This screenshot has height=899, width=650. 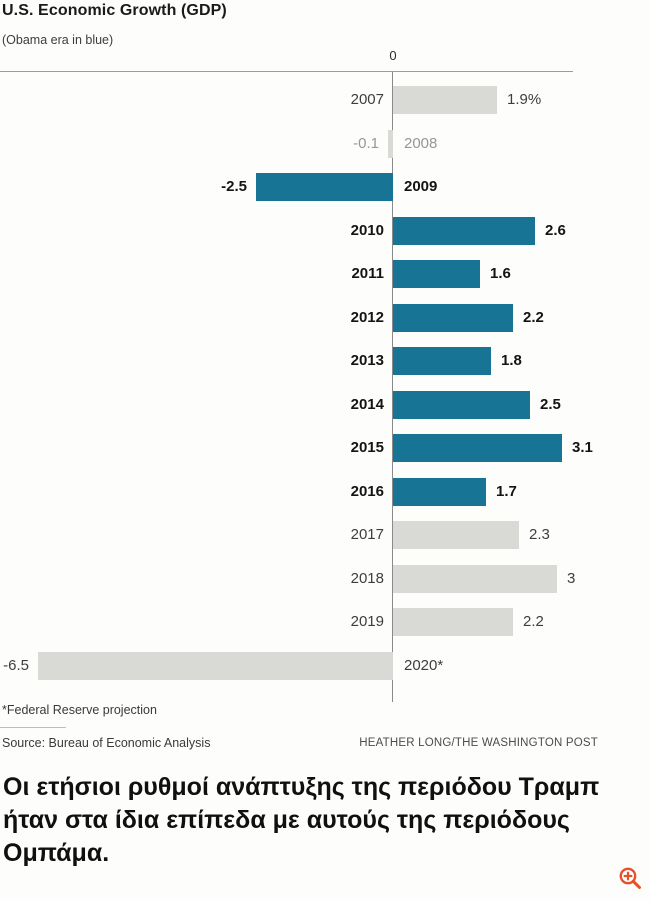 What do you see at coordinates (453, 622) in the screenshot?
I see `bar-2019` at bounding box center [453, 622].